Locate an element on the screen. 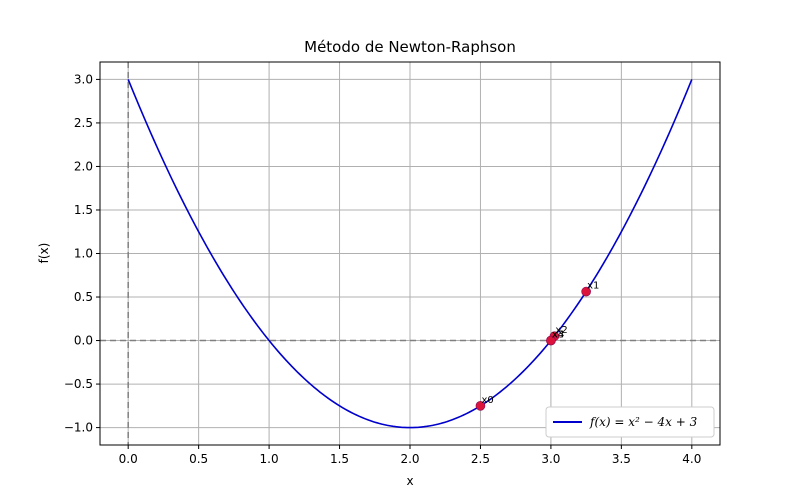 This screenshot has height=500, width=800. legend-entry-label: f(x) = x² − 4x + 3 is located at coordinates (643, 422).